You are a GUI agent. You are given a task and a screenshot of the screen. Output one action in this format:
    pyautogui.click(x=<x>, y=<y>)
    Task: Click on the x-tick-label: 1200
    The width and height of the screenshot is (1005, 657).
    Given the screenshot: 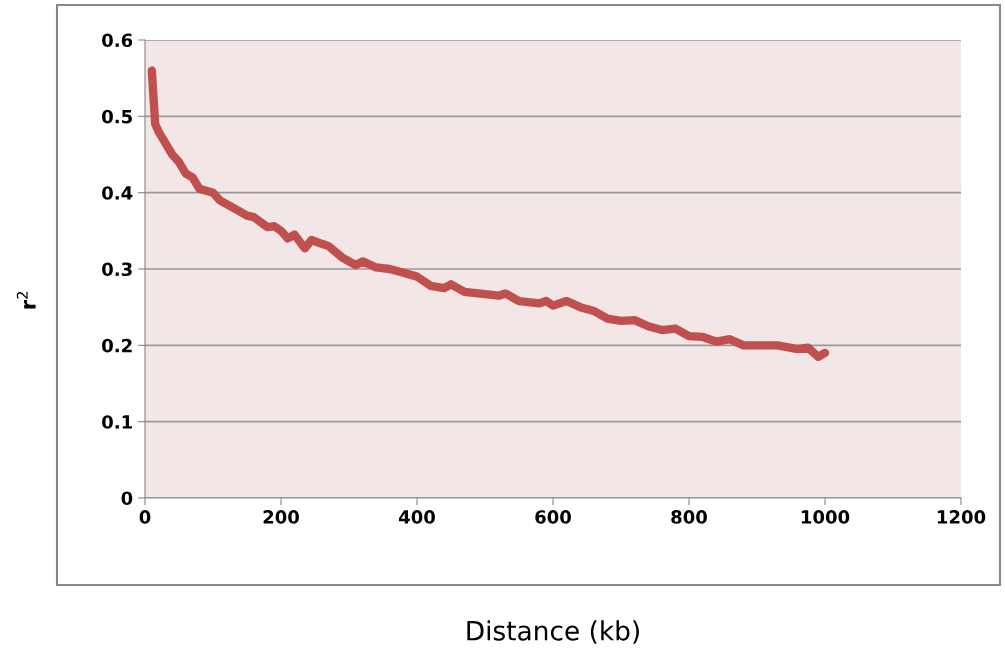 What is the action you would take?
    pyautogui.click(x=961, y=517)
    